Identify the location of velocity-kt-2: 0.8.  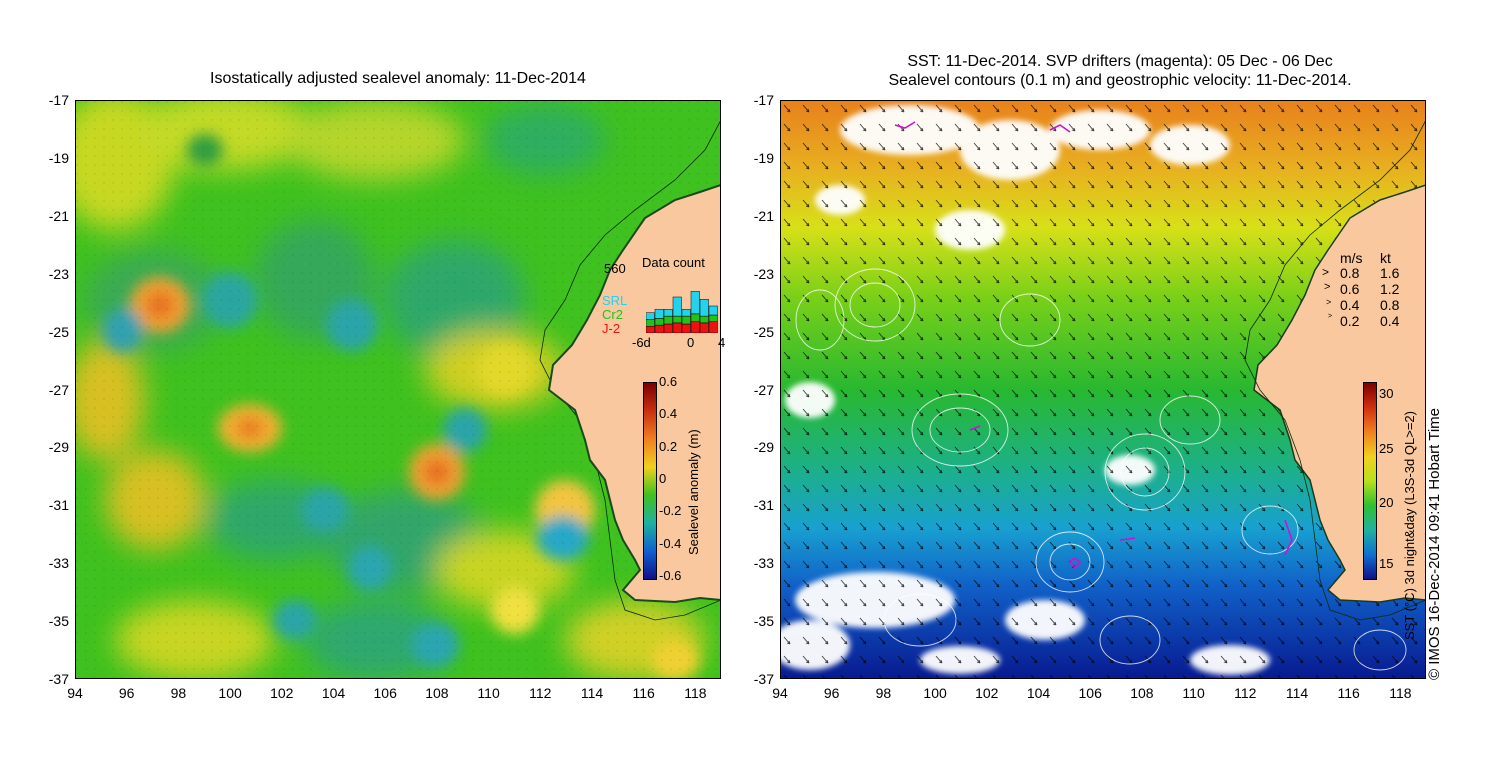
(1390, 305).